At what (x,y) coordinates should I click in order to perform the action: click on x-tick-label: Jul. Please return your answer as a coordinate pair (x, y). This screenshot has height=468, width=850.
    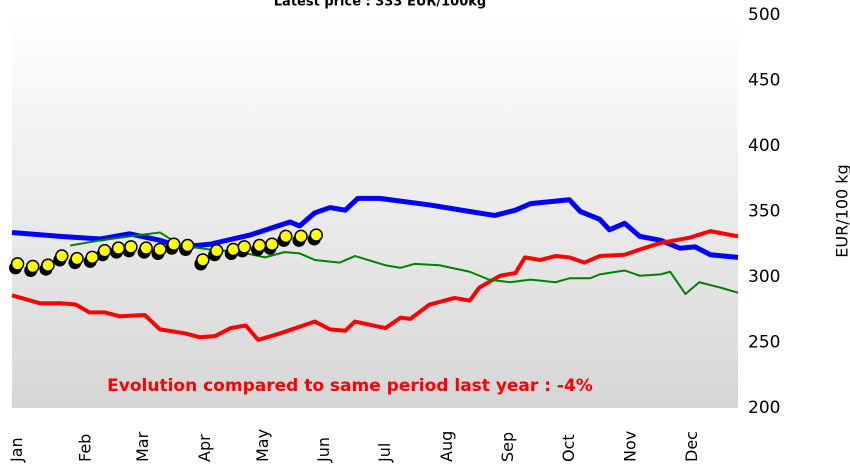
    Looking at the image, I should click on (384, 453).